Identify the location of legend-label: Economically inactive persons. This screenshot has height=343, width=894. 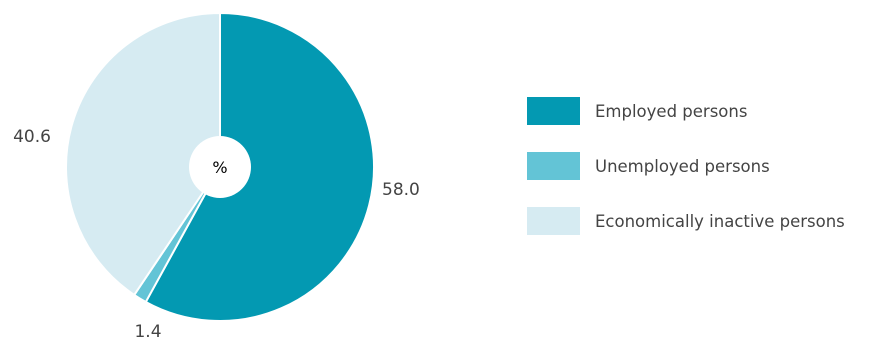
(720, 221).